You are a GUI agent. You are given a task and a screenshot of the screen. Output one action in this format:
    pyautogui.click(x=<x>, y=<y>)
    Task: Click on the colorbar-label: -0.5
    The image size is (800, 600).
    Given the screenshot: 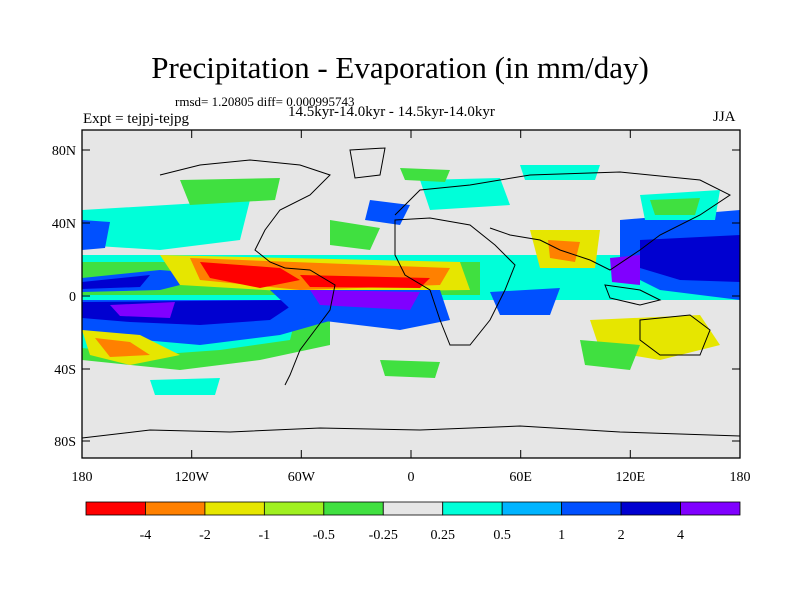 What is the action you would take?
    pyautogui.click(x=324, y=535)
    